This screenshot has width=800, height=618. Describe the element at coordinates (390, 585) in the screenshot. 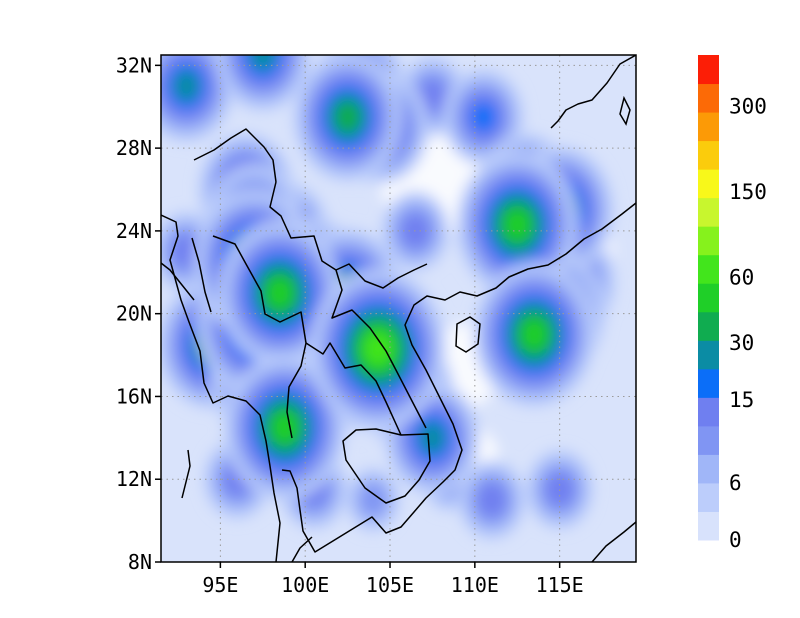

I see `lon-tick-label: 105E` at that location.